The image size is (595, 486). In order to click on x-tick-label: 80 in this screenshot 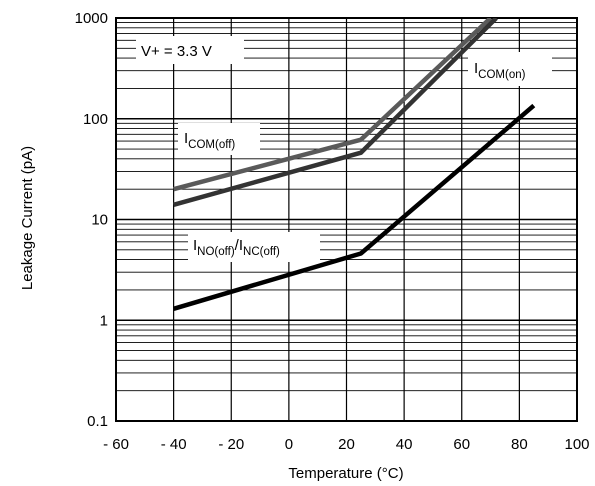, I will do `click(519, 444)`.